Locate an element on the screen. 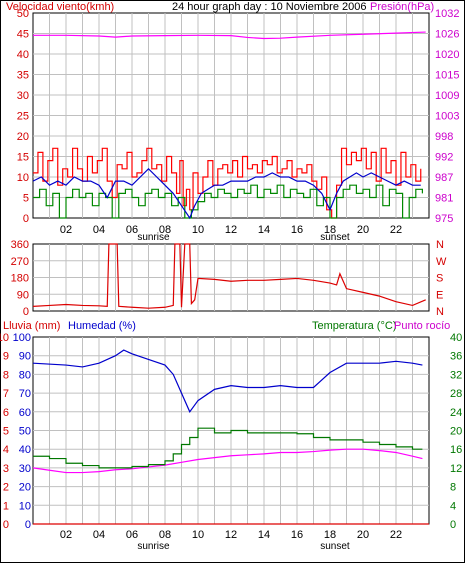  dewpoint-line is located at coordinates (227, 461).